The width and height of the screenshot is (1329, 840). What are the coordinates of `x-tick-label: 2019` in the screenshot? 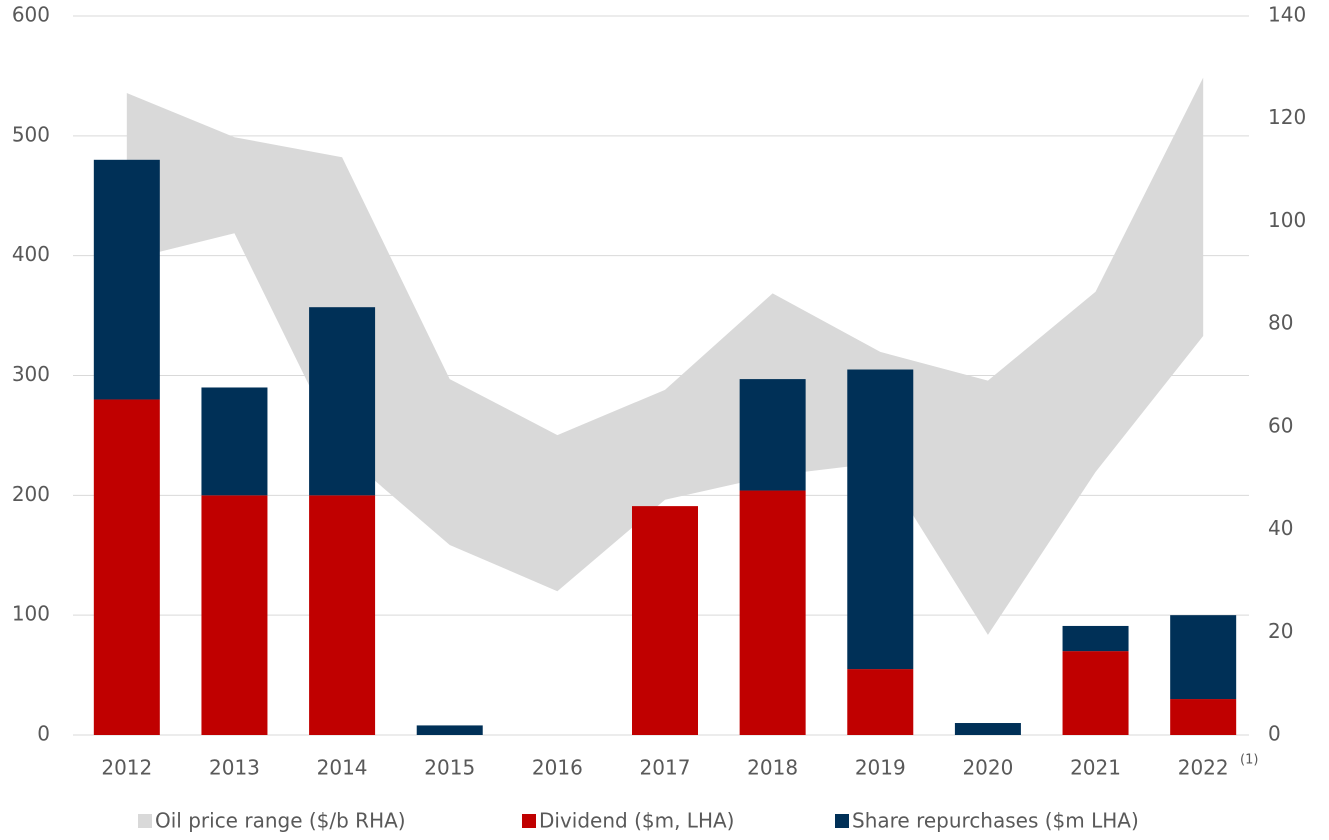 It's located at (880, 768).